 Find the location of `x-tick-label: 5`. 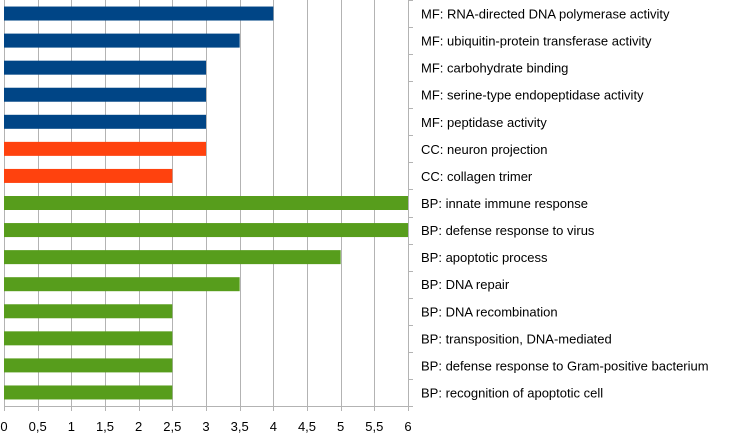

x-tick-label: 5 is located at coordinates (340, 426).